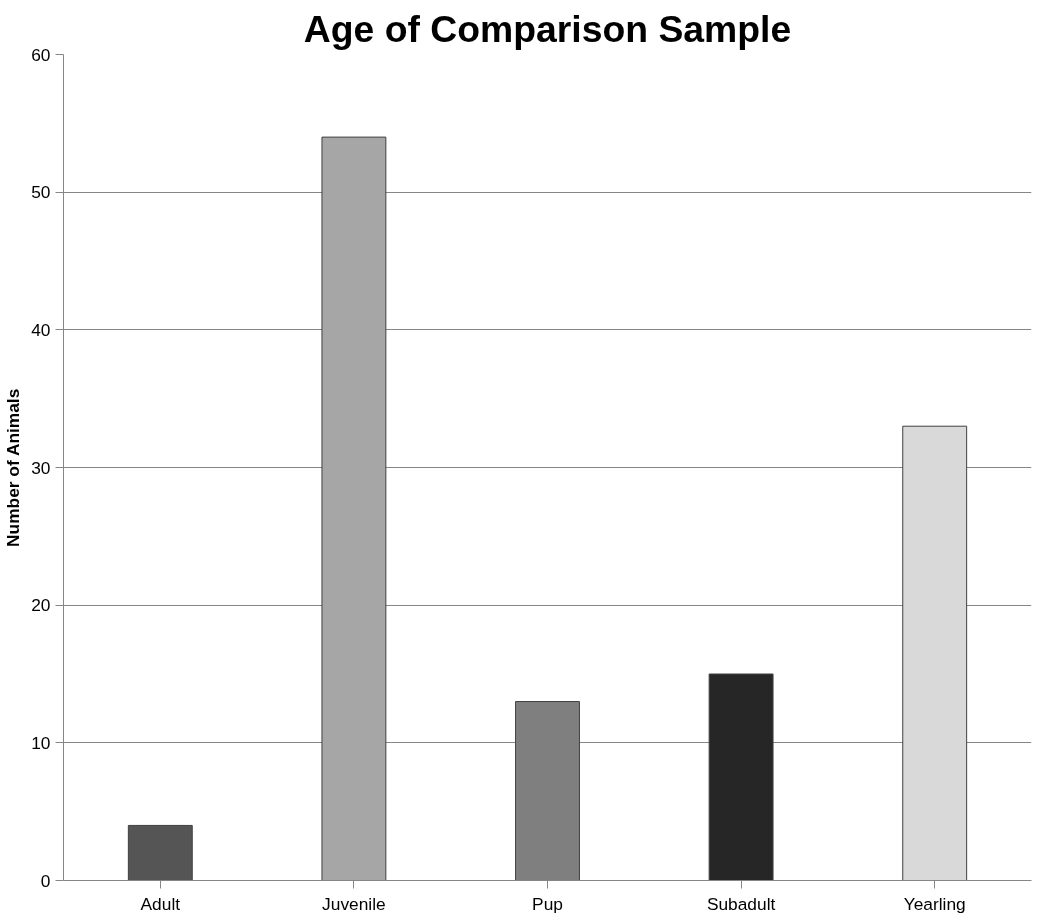  I want to click on y-tick-label: 50, so click(41, 192).